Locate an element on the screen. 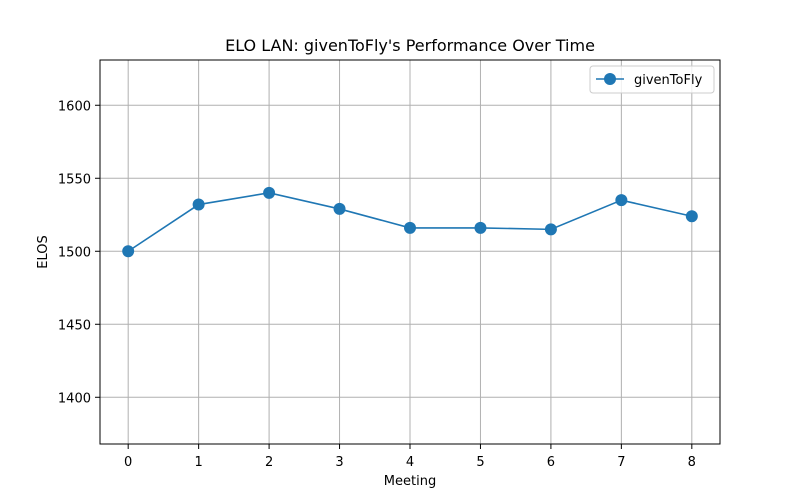  legend: givenToFly is located at coordinates (652, 79).